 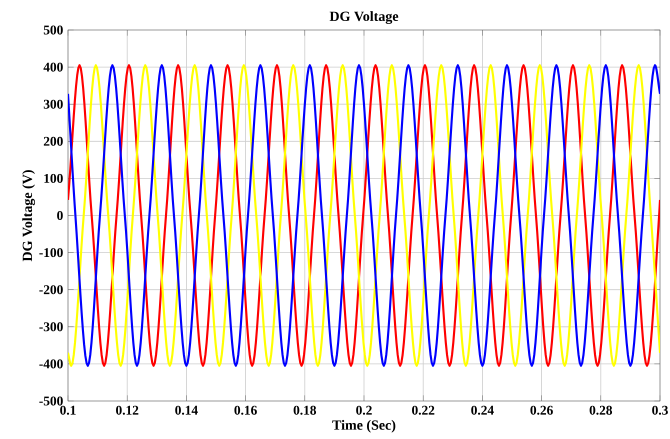 I want to click on y-tick-label: -500, so click(x=51, y=401).